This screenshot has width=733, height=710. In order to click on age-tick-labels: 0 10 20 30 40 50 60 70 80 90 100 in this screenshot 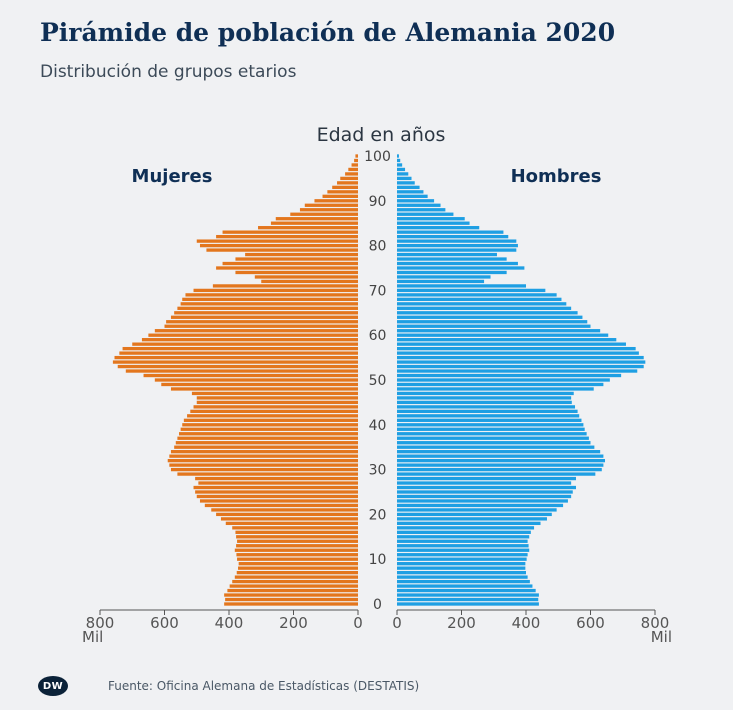, I will do `click(377, 381)`.